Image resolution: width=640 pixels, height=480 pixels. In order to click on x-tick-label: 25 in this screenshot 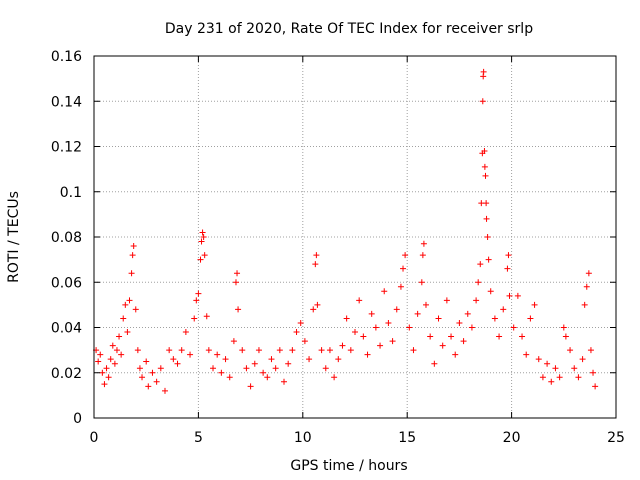, I will do `click(616, 438)`.